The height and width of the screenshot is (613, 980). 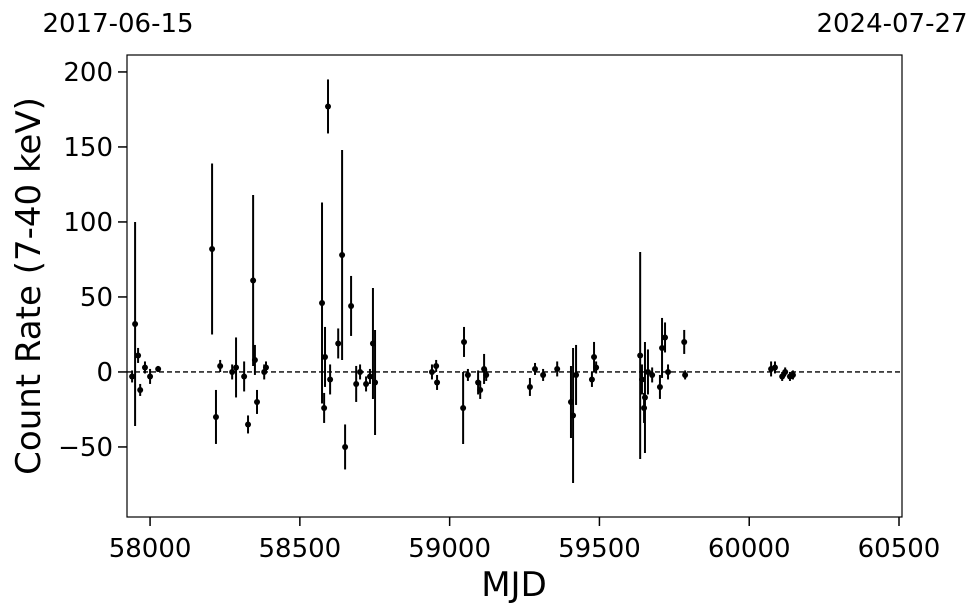 I want to click on x-tick-label: 58500, so click(x=299, y=549).